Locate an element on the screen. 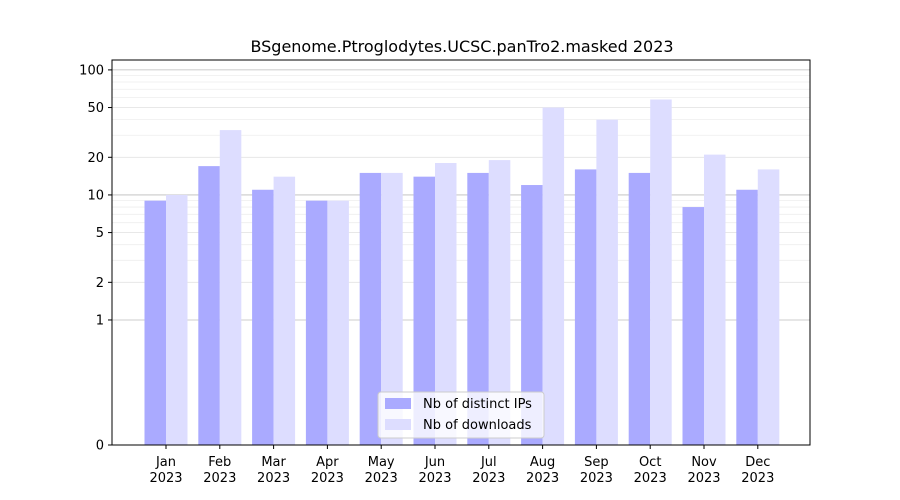 The image size is (900, 500). y-tick-label: 100 is located at coordinates (91, 70).